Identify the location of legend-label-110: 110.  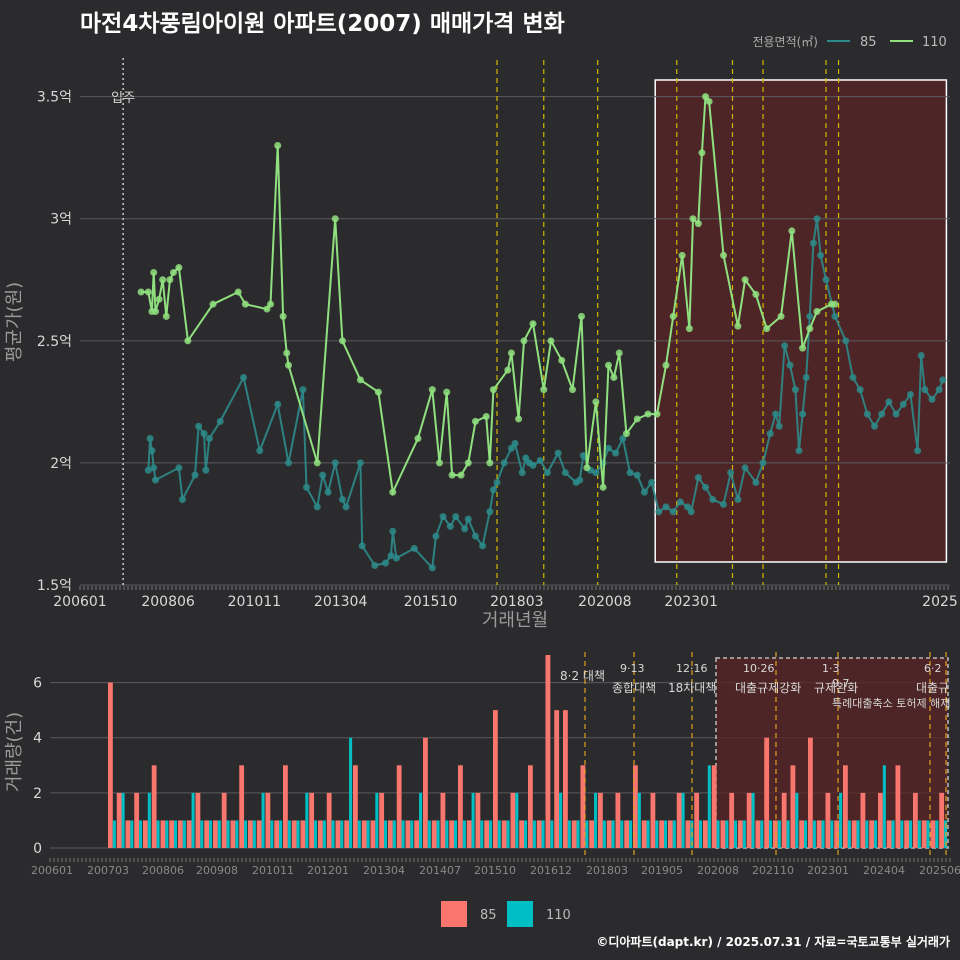
(934, 42).